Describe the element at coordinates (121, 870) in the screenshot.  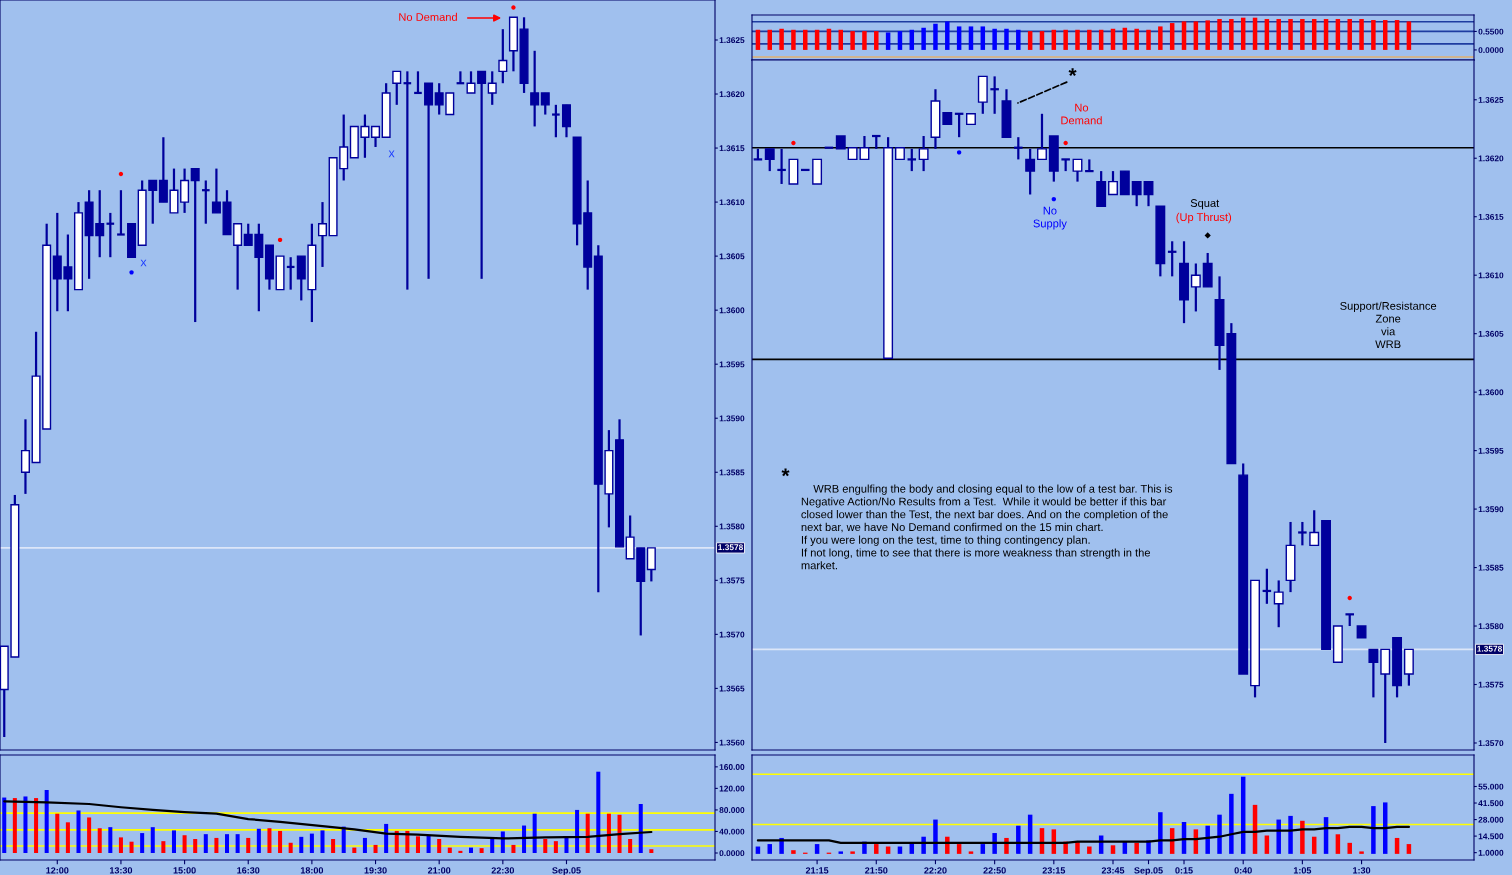
I see `x-tick-label: 13:30` at that location.